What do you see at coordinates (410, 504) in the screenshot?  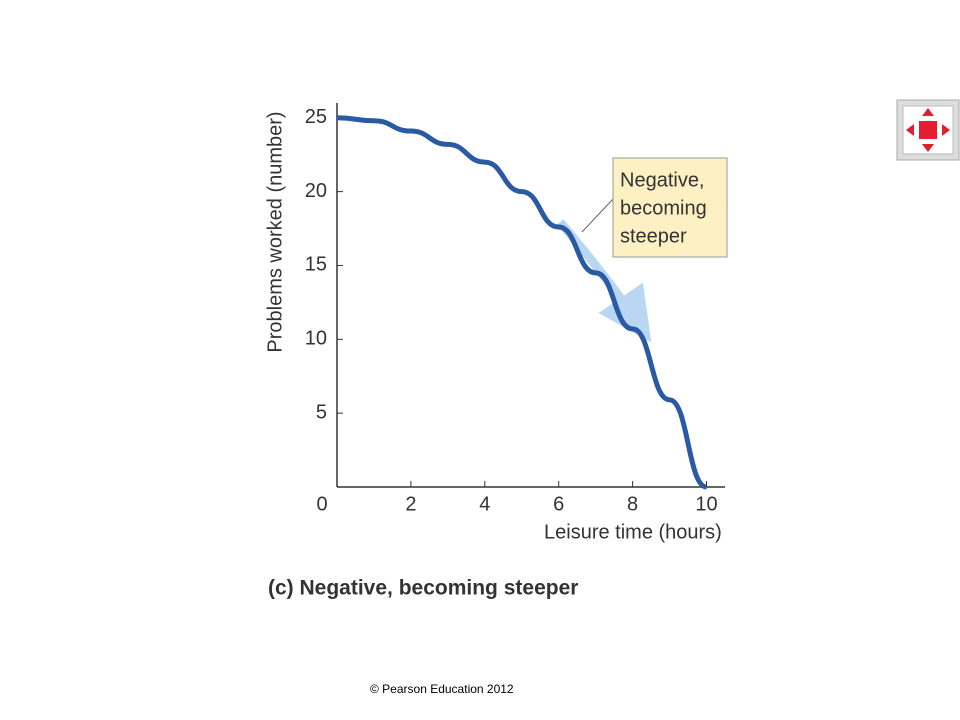 I see `x-tick-label: 2` at bounding box center [410, 504].